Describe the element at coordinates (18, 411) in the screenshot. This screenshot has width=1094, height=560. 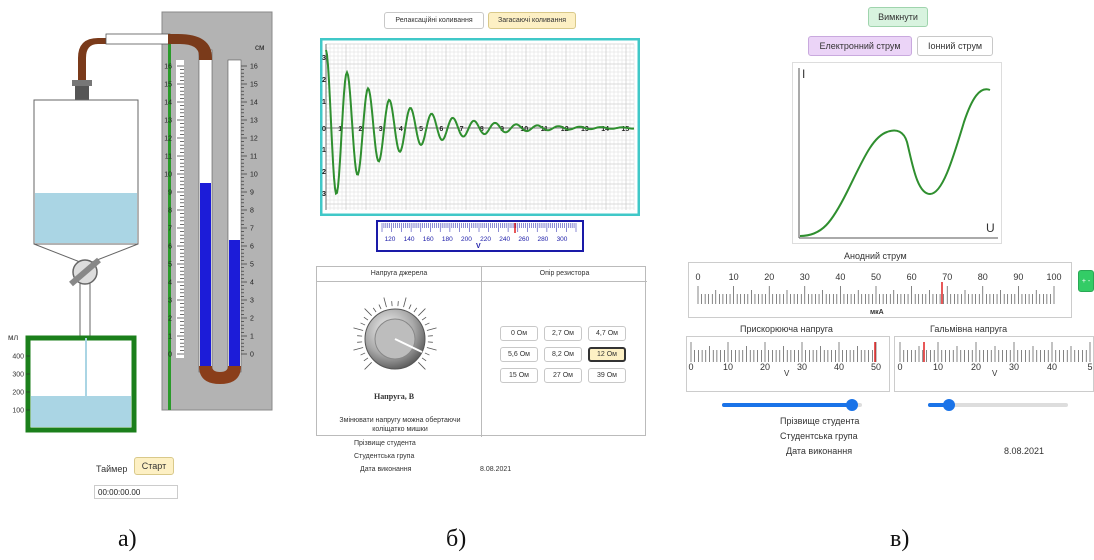
I see `beaker-tick-label: 100` at that location.